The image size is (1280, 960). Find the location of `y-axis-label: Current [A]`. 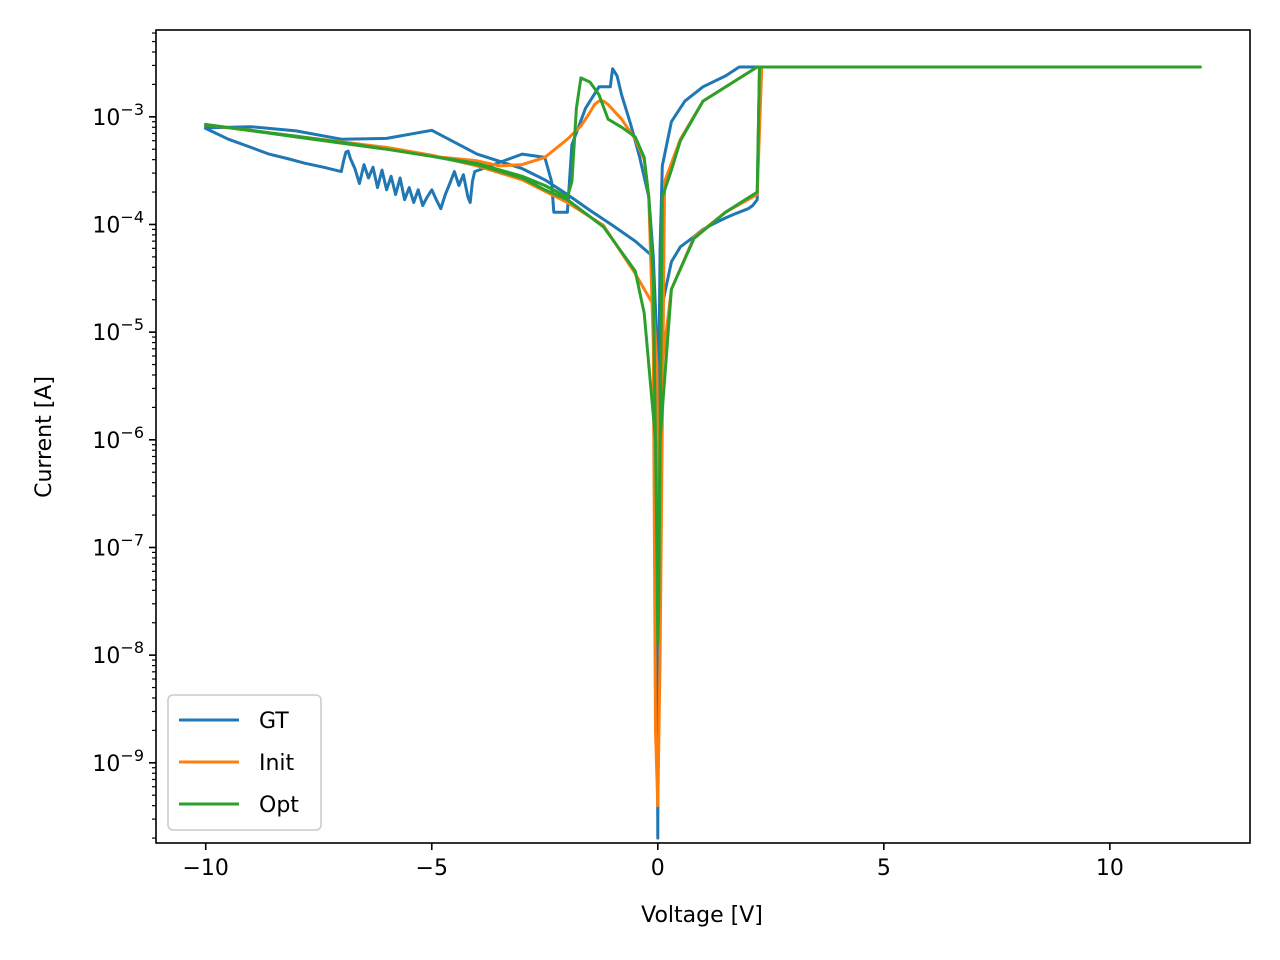

y-axis-label: Current [A] is located at coordinates (44, 437).